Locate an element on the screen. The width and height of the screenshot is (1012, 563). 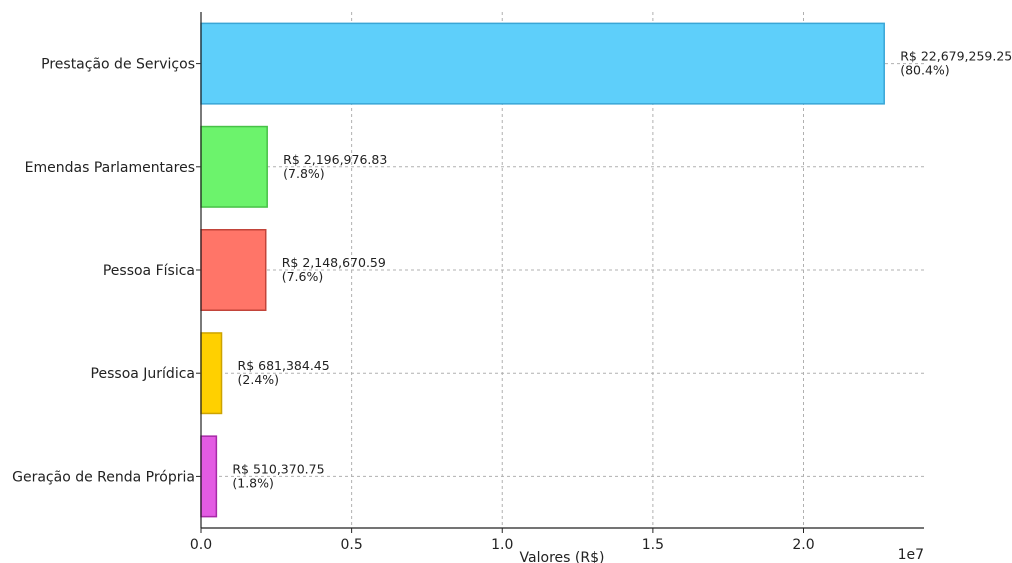
x-axis-scale-label: 1e7 is located at coordinates (911, 555).